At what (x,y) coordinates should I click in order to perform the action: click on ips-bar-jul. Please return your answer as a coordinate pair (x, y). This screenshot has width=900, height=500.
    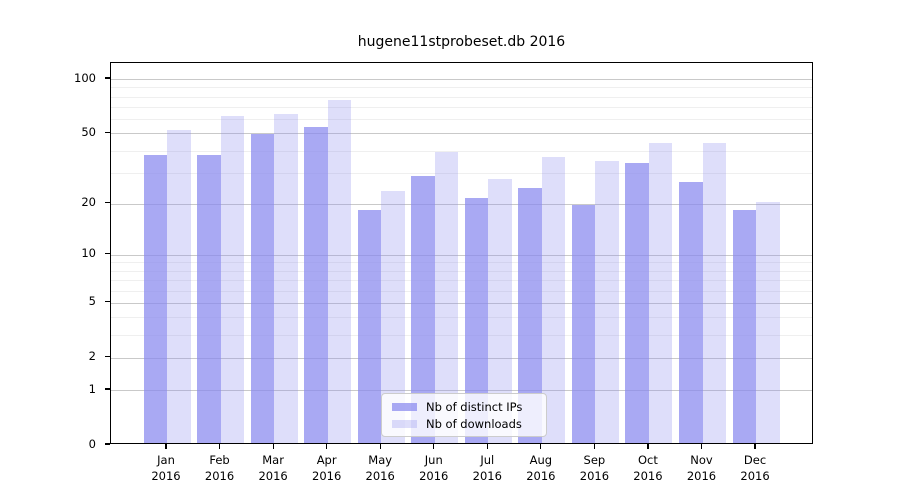
    Looking at the image, I should click on (476, 320).